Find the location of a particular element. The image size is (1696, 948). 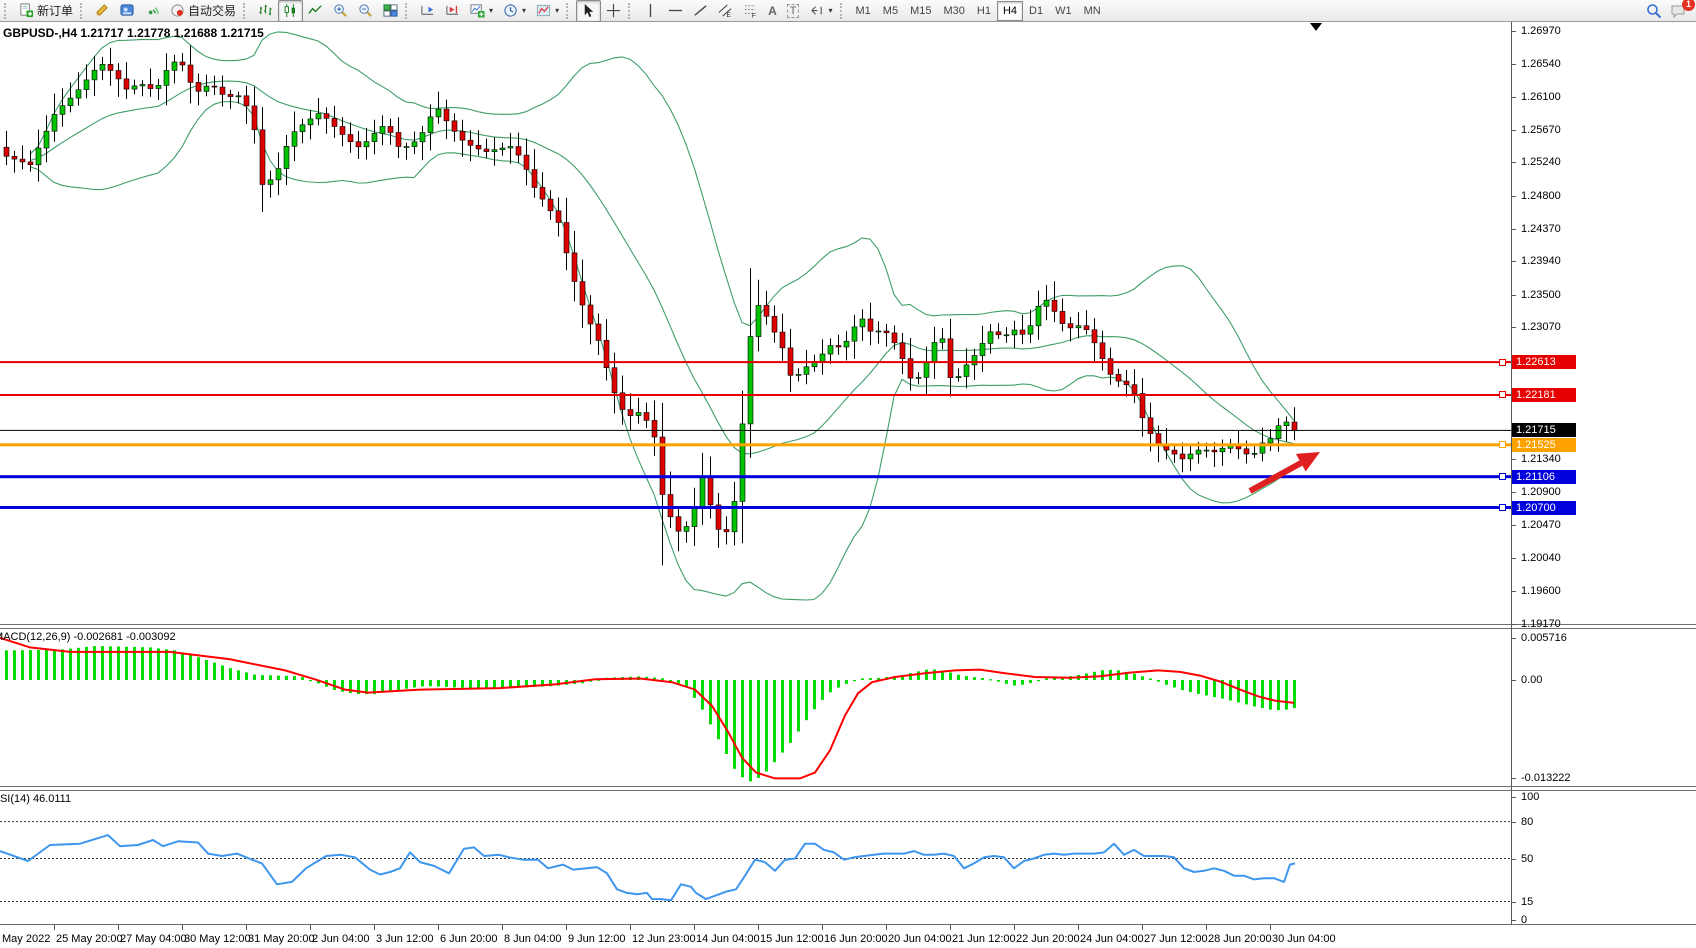

period-dropdown-arrow: ▾ is located at coordinates (524, 10).